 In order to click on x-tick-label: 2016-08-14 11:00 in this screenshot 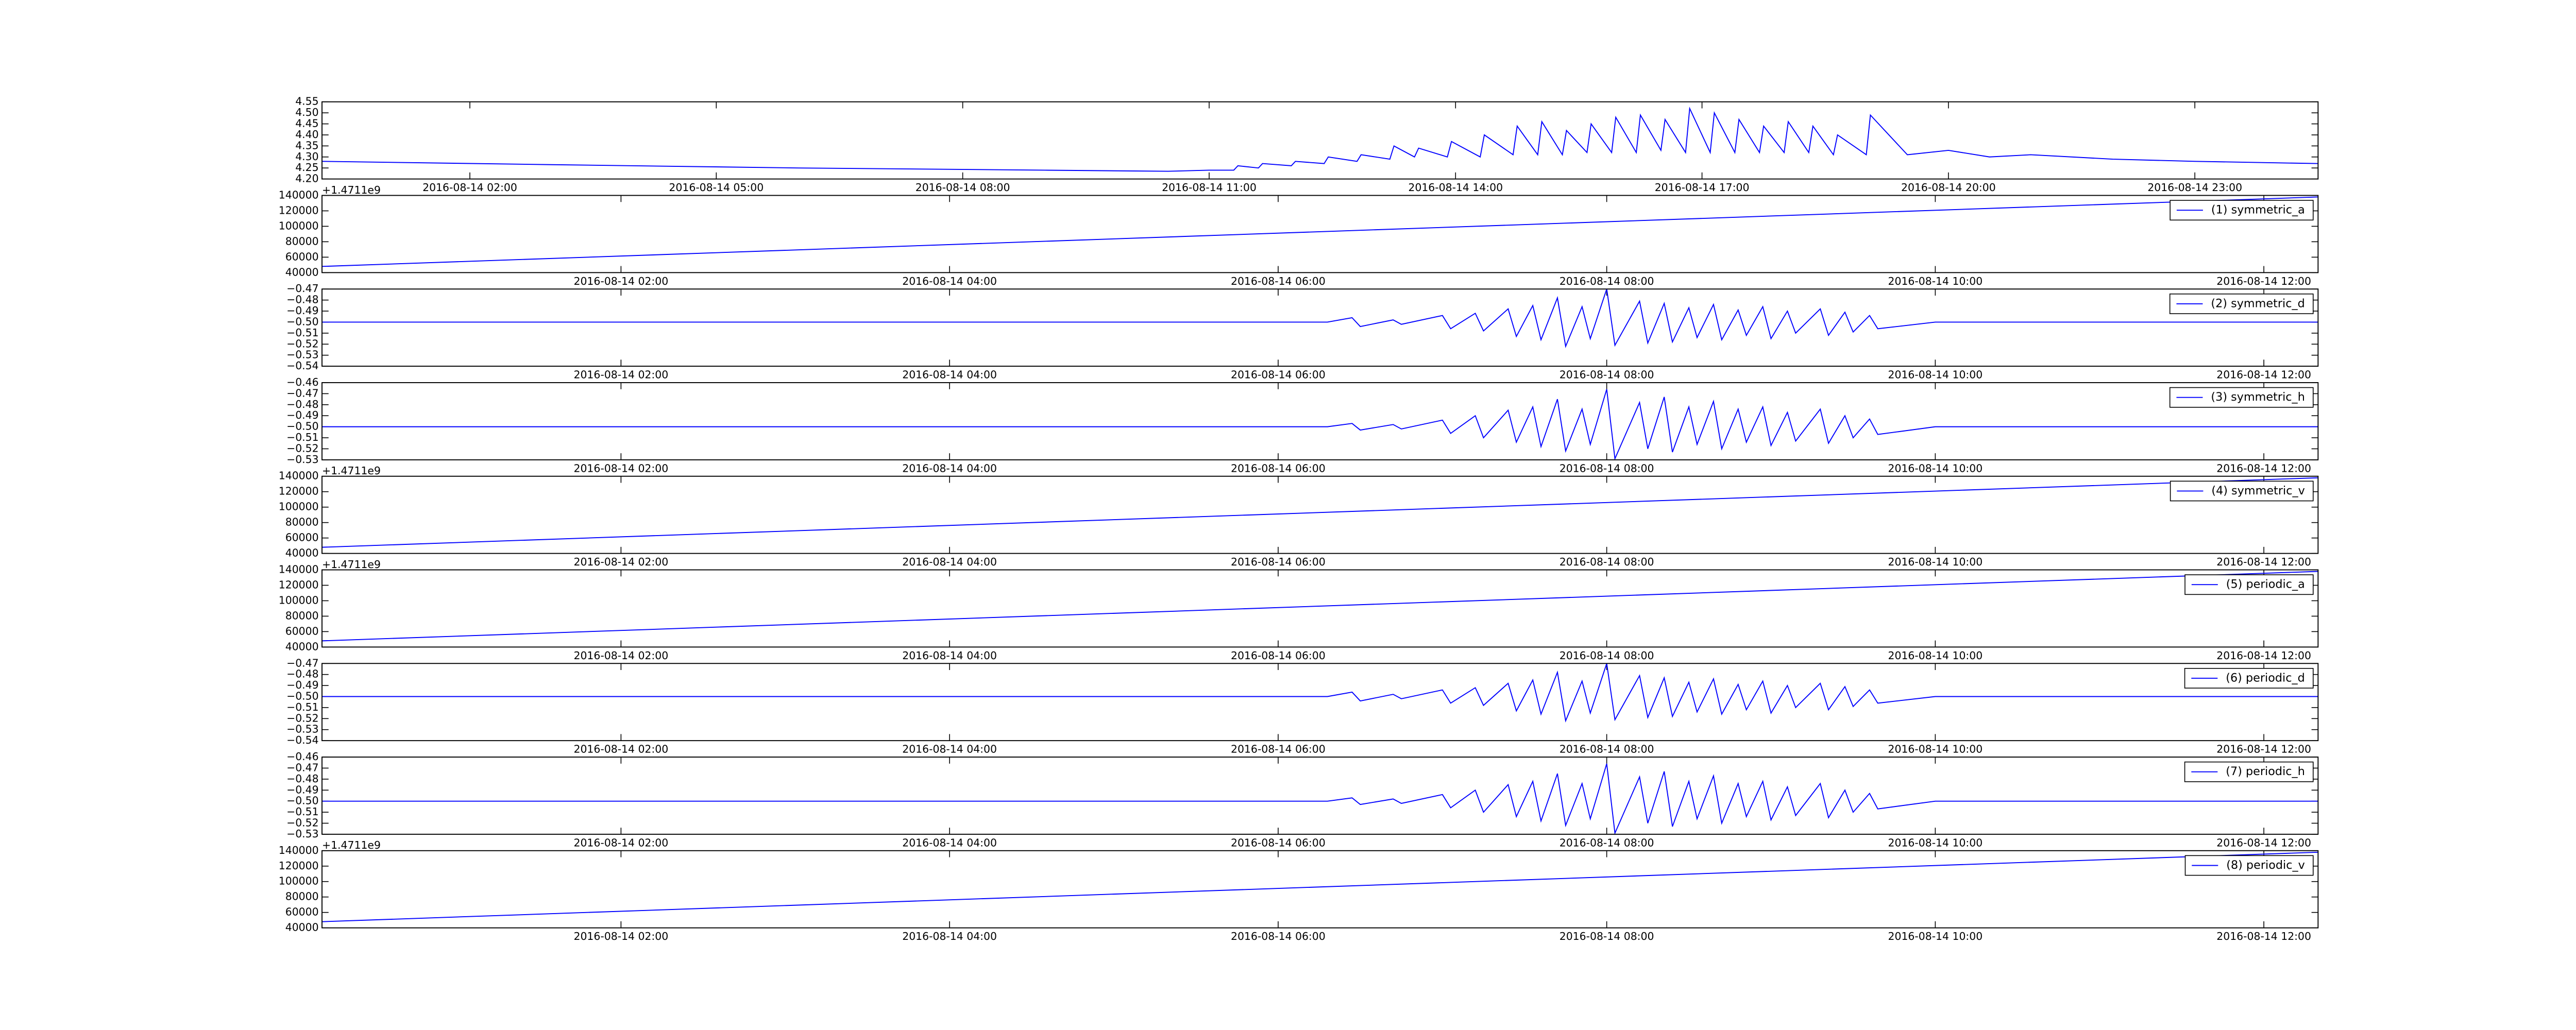, I will do `click(1209, 188)`.